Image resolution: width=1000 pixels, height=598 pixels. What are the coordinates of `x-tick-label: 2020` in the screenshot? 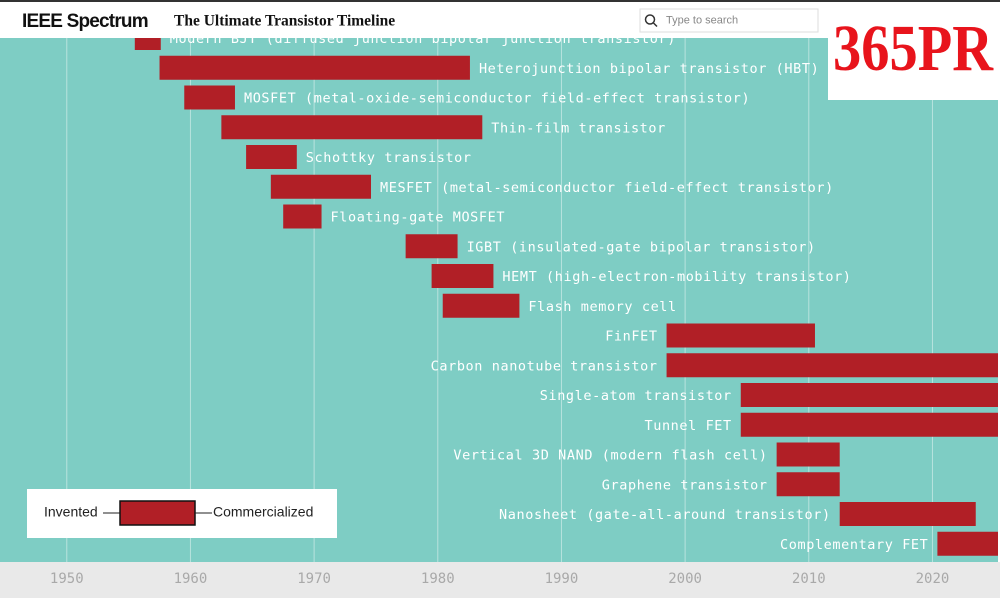 It's located at (933, 579).